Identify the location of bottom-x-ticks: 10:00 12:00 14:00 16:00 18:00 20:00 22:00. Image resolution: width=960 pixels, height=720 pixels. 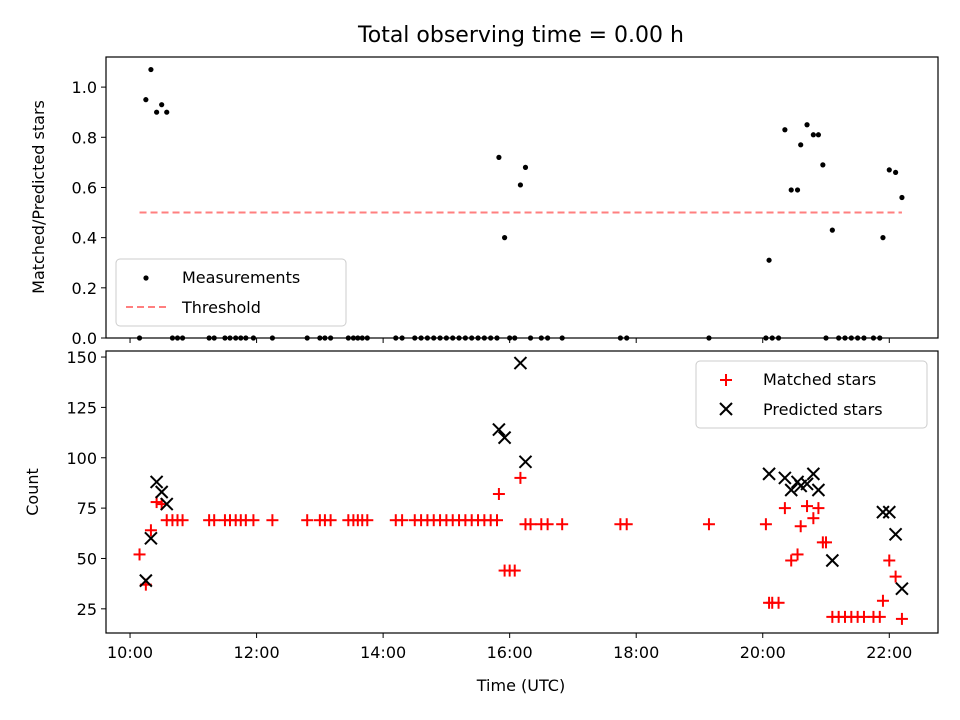
(509, 647).